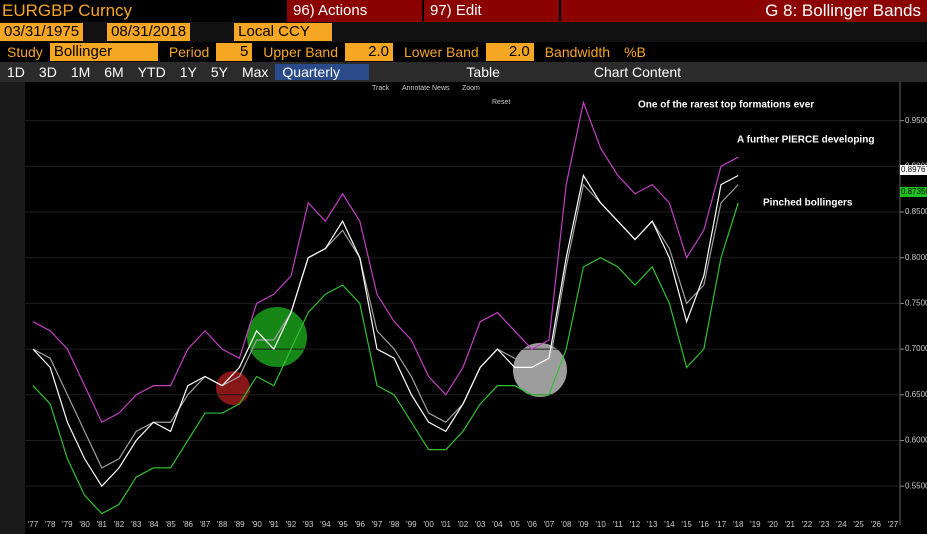 This screenshot has width=927, height=534. I want to click on x-tick-label: '25, so click(858, 524).